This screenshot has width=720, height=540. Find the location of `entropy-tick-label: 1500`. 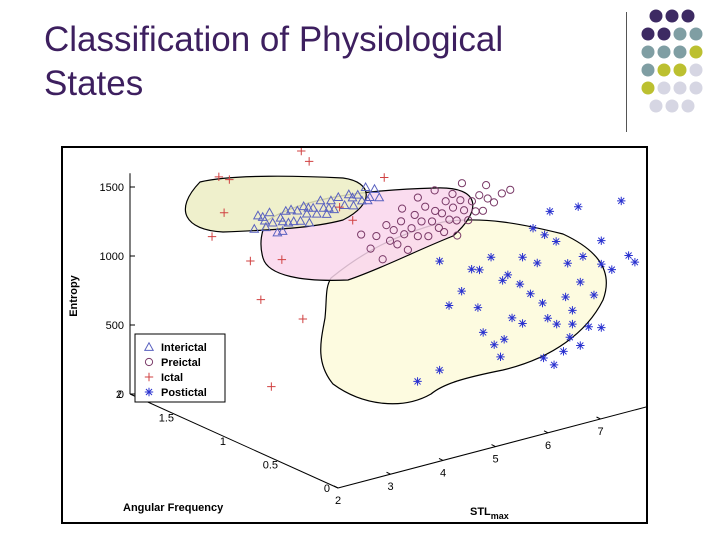

entropy-tick-label: 1500 is located at coordinates (112, 188).